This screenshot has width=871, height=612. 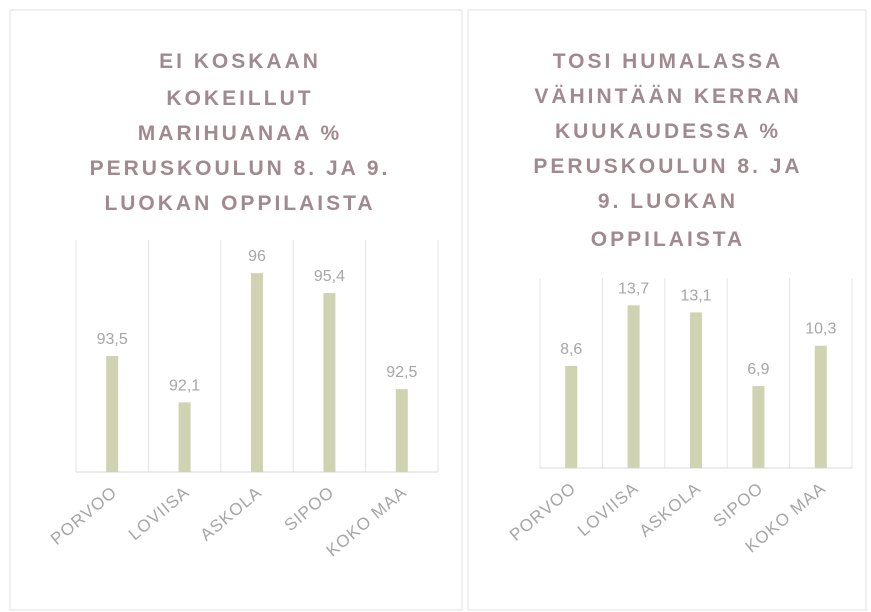 What do you see at coordinates (758, 369) in the screenshot?
I see `data-label: 6,9` at bounding box center [758, 369].